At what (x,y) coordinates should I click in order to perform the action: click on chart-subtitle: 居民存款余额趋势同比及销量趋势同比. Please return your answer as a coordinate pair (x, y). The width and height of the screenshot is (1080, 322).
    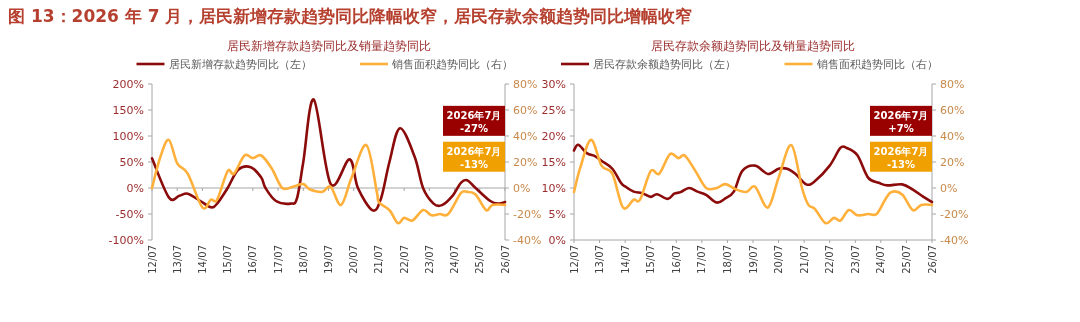
    Looking at the image, I should click on (753, 46).